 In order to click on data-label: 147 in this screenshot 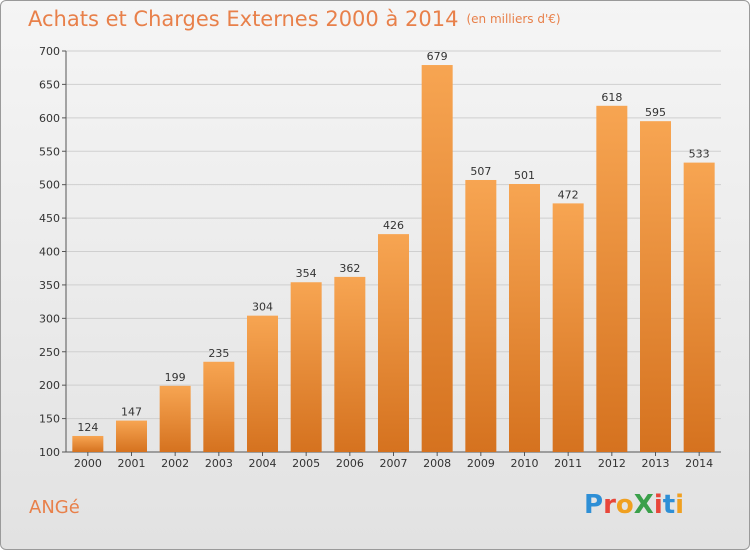, I will do `click(131, 412)`.